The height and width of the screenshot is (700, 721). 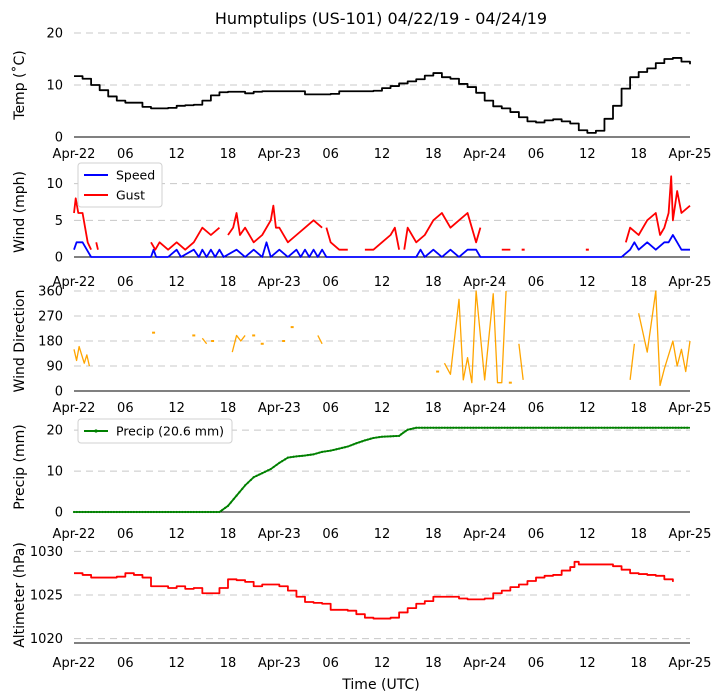 I want to click on series-gust-line, so click(x=382, y=238).